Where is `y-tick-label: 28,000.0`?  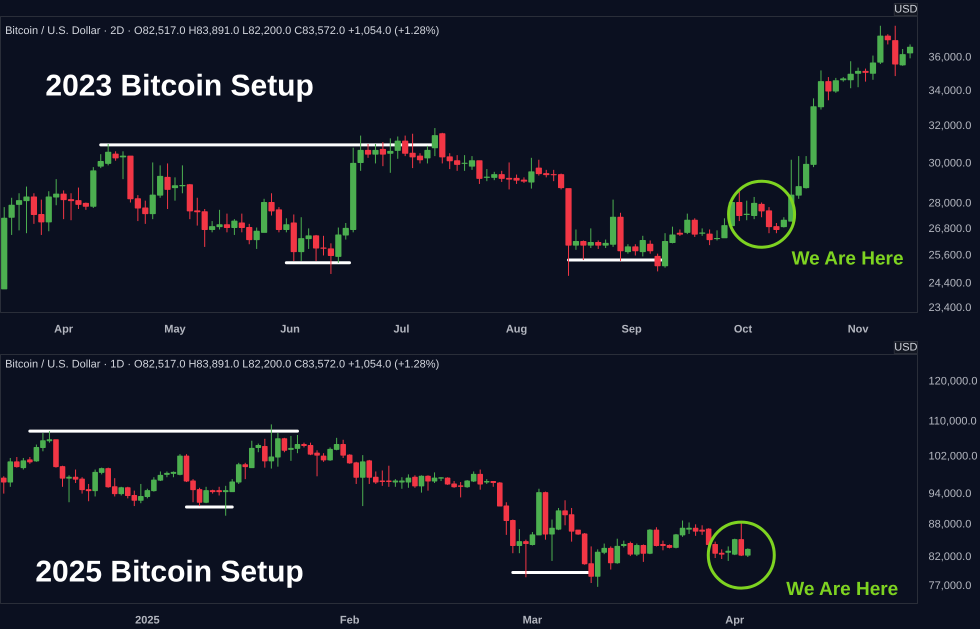
y-tick-label: 28,000.0 is located at coordinates (950, 204).